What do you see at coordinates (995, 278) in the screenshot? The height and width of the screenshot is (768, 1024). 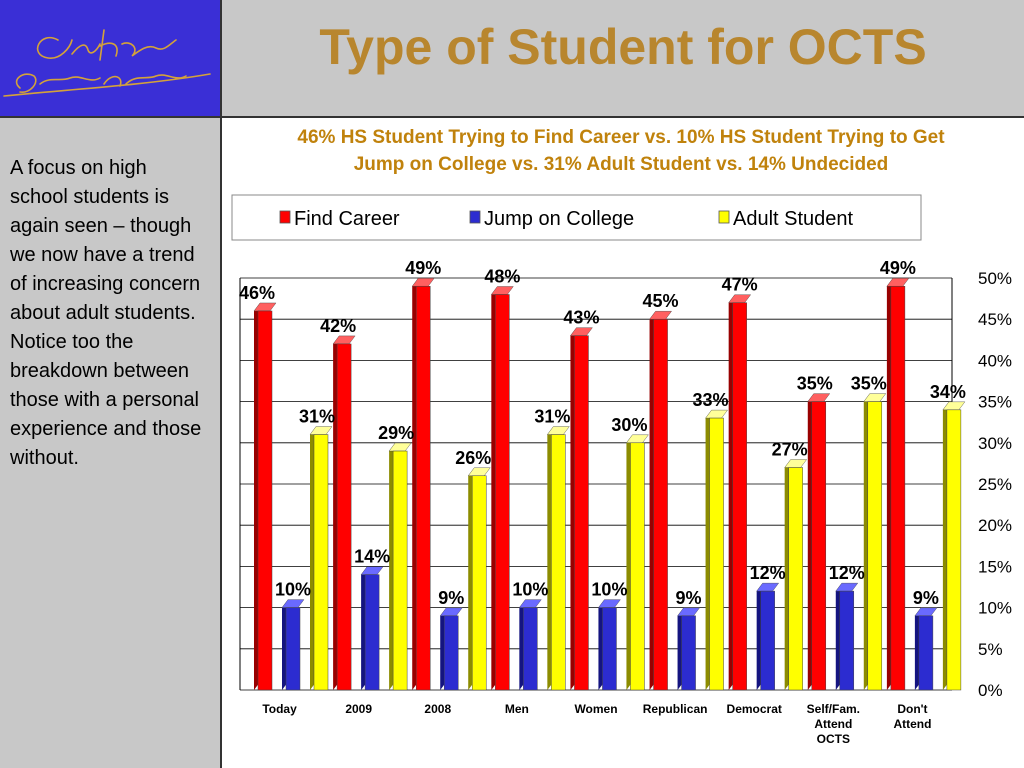 I see `y-tick-label: 50%` at bounding box center [995, 278].